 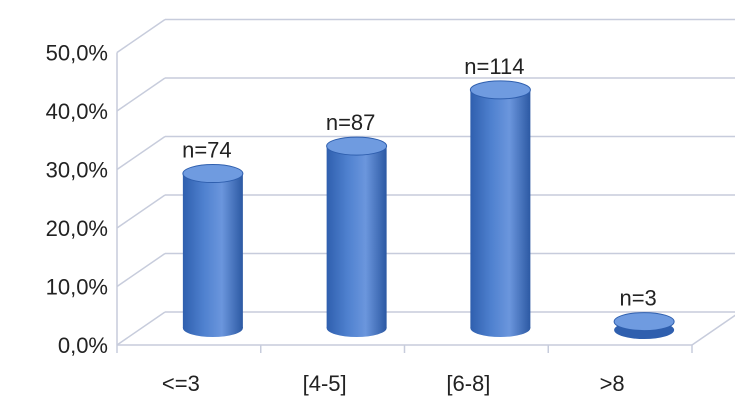 I want to click on y-tick-label: 10,0%, so click(x=77, y=287).